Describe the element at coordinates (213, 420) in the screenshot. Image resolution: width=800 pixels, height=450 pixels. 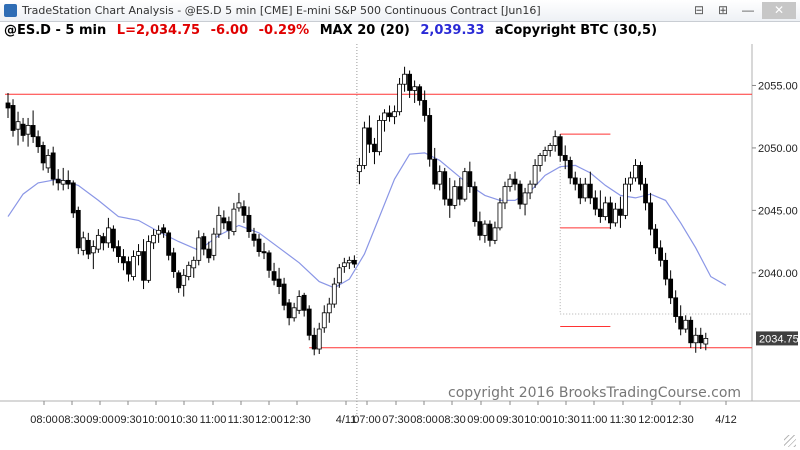
I see `x-tick-label: 11:00` at that location.